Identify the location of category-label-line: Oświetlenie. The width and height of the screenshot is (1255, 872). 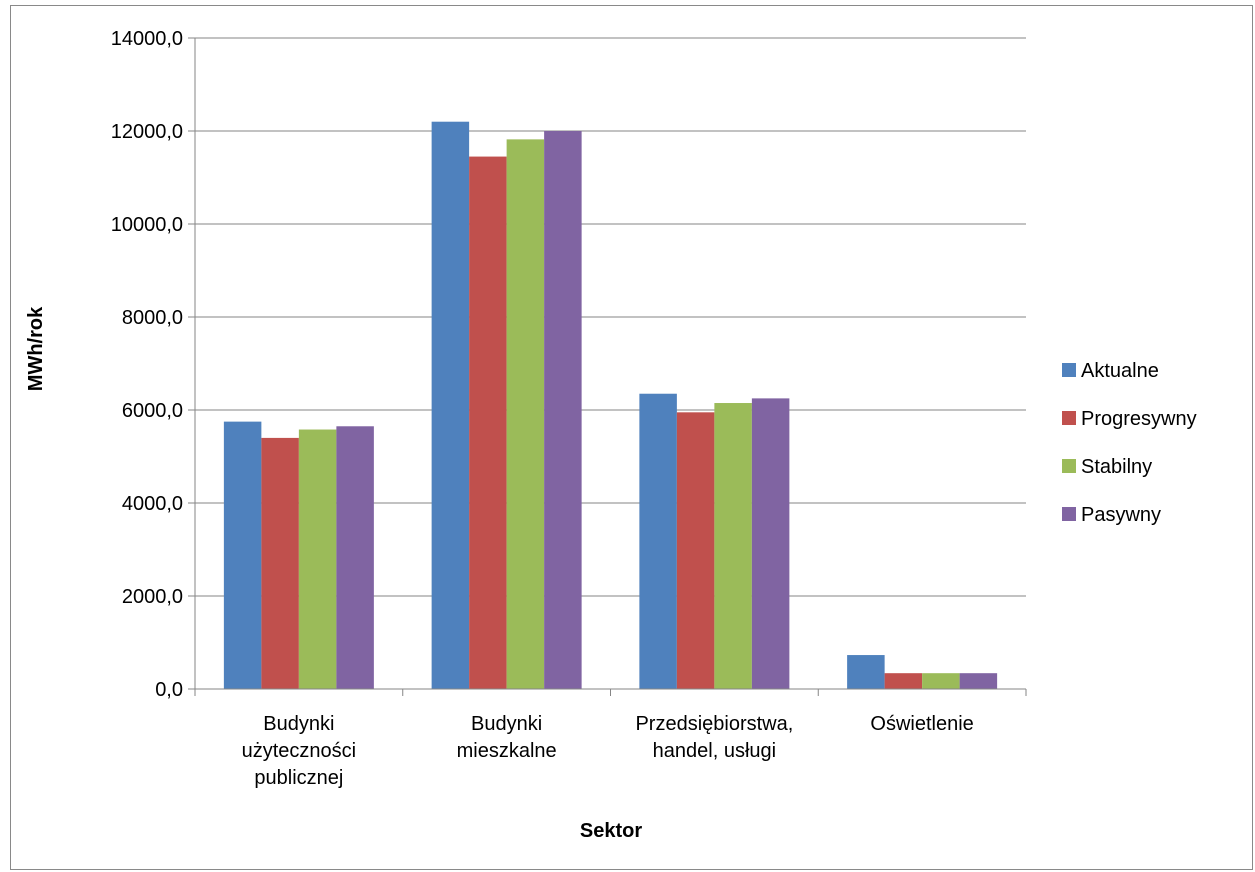
(921, 724).